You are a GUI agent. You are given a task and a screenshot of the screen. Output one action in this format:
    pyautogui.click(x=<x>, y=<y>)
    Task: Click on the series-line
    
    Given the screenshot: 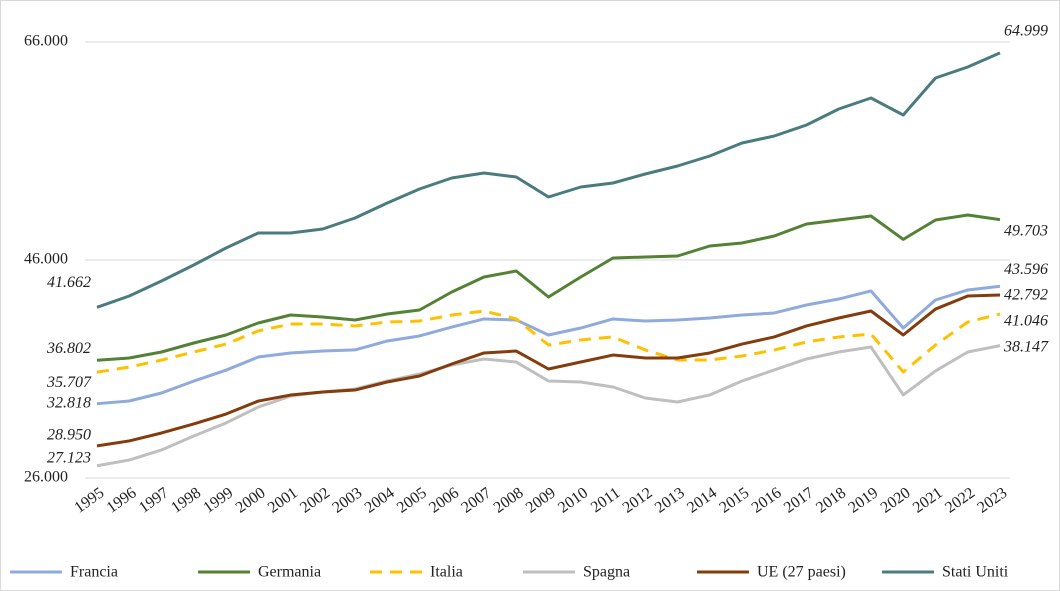 What is the action you would take?
    pyautogui.click(x=548, y=341)
    